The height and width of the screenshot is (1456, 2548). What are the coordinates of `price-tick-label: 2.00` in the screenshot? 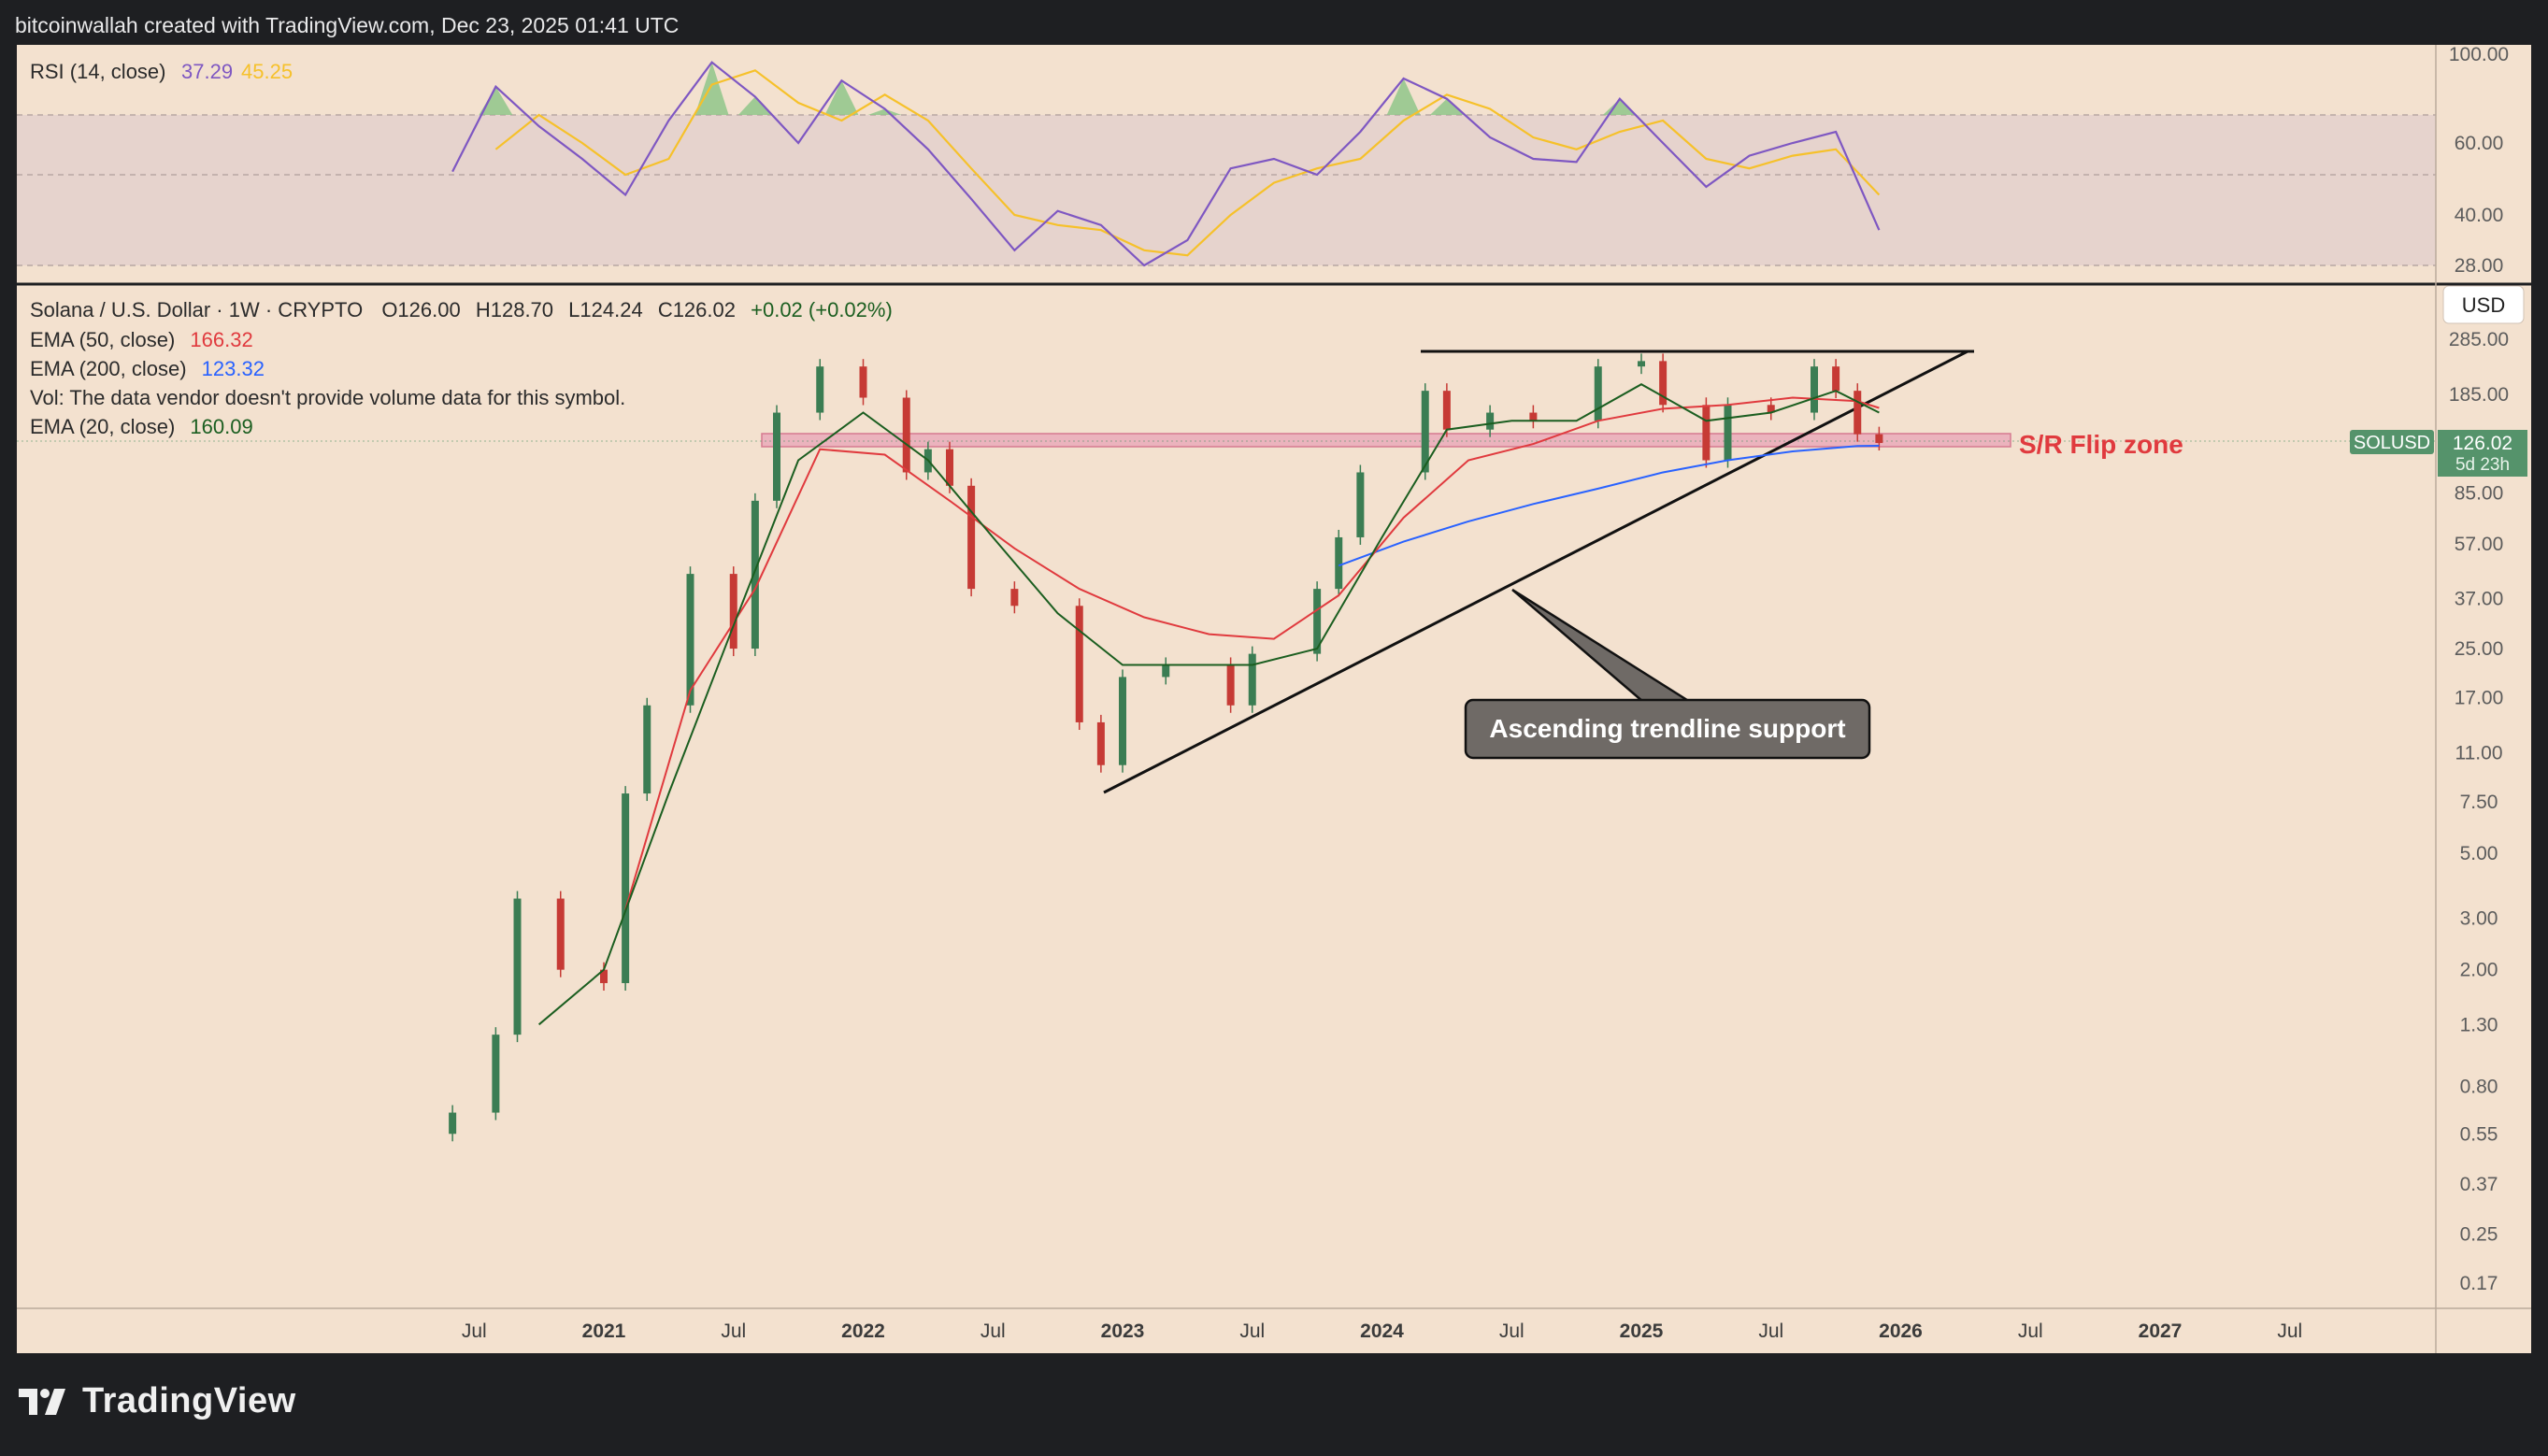 It's located at (2479, 970).